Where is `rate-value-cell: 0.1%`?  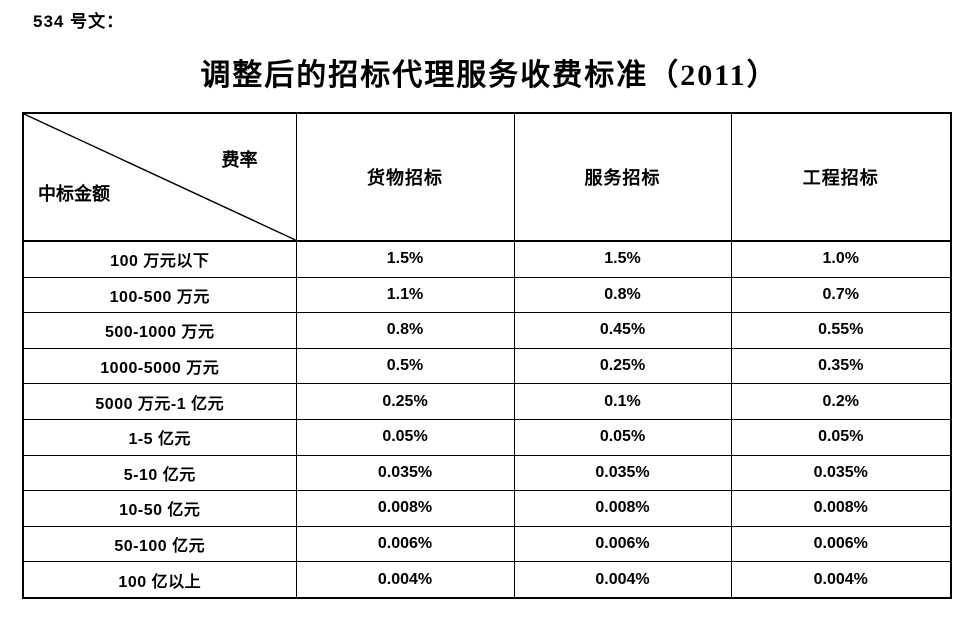 rate-value-cell: 0.1% is located at coordinates (622, 401).